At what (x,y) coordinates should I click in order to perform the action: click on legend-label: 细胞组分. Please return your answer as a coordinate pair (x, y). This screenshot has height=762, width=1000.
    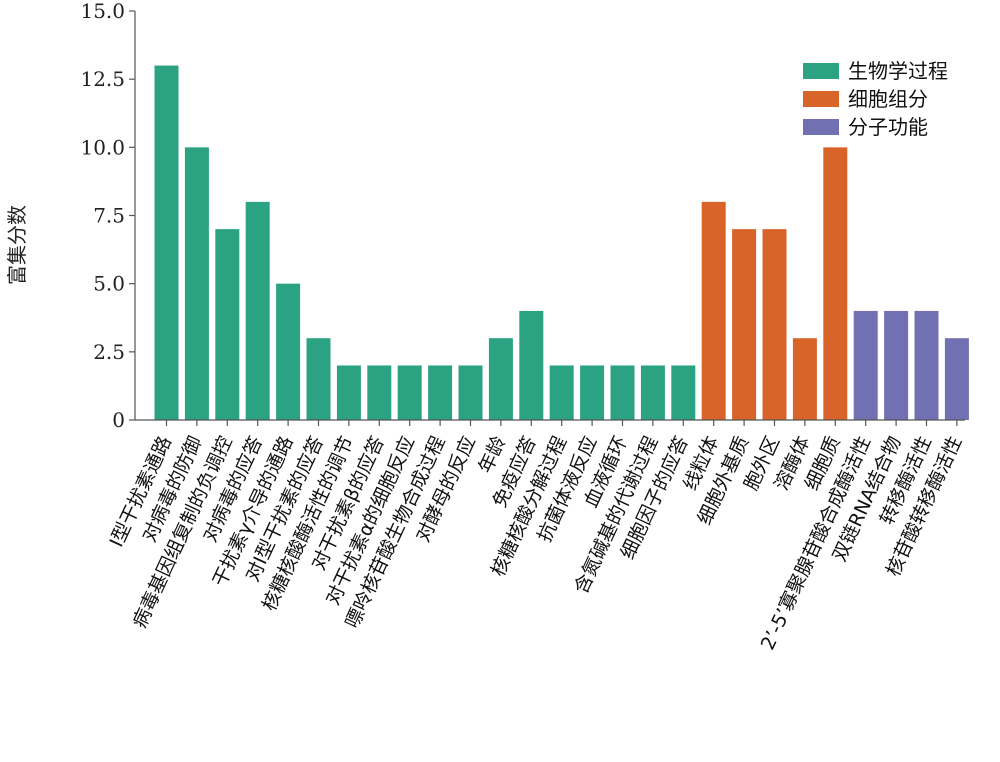
    Looking at the image, I should click on (888, 99).